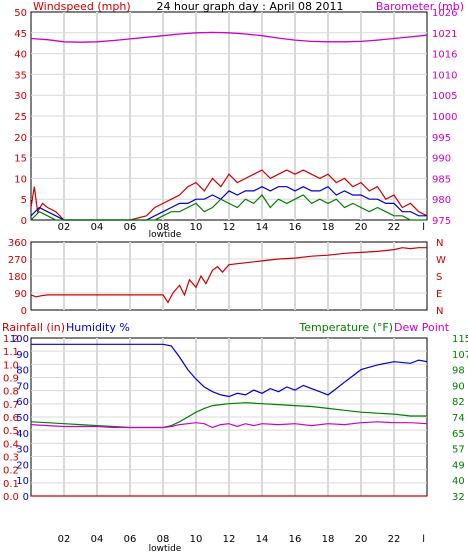 This screenshot has width=468, height=559. I want to click on dewpoint-axis-title: Dew Point, so click(422, 327).